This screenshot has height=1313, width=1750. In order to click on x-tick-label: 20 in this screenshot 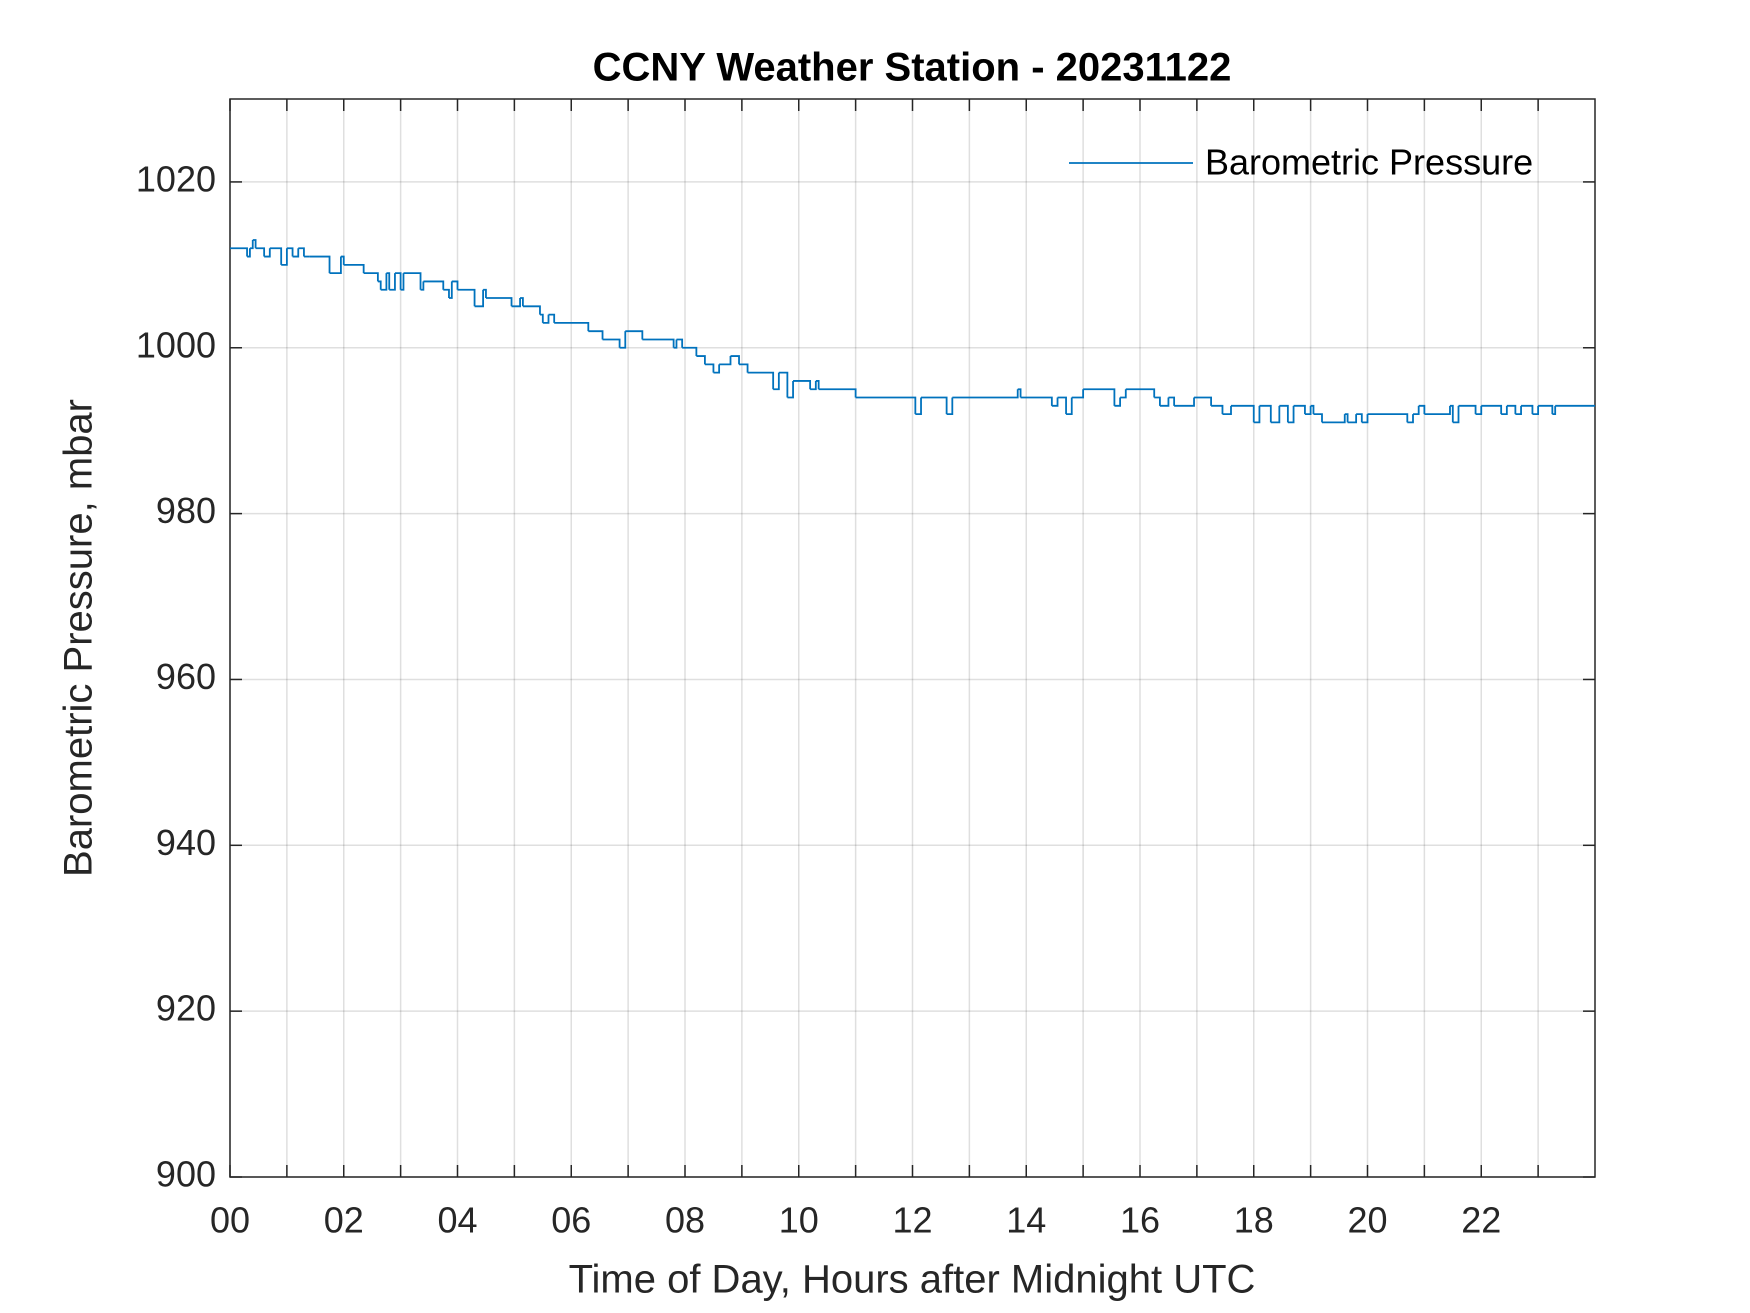, I will do `click(1367, 1220)`.